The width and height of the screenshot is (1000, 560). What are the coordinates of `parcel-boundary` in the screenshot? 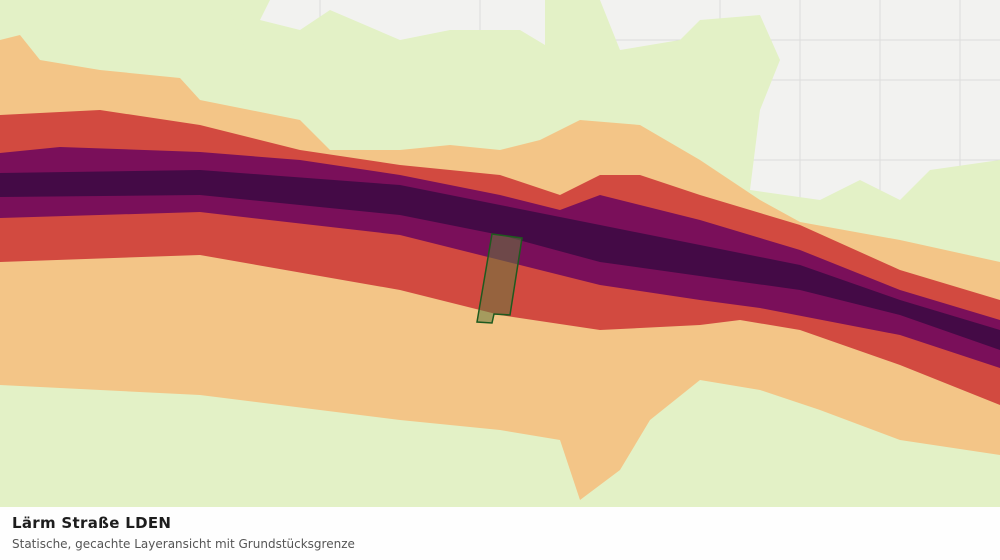 It's located at (499, 278).